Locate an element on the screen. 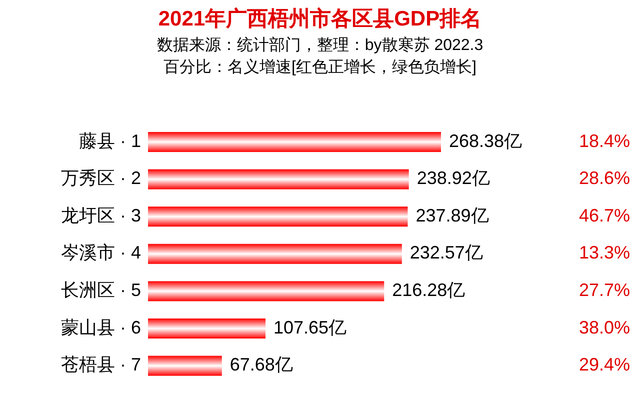 Image resolution: width=640 pixels, height=406 pixels. category: 岑溪市 · 4 is located at coordinates (100, 252).